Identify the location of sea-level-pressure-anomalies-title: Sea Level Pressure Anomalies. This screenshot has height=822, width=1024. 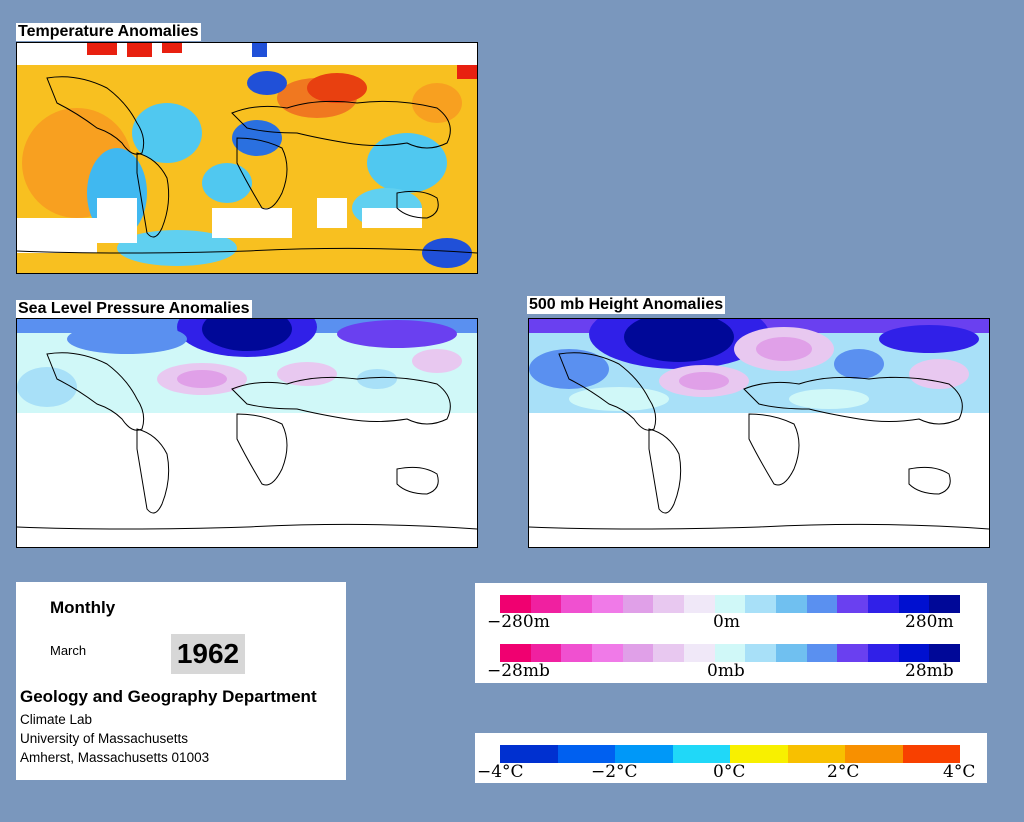
(134, 309).